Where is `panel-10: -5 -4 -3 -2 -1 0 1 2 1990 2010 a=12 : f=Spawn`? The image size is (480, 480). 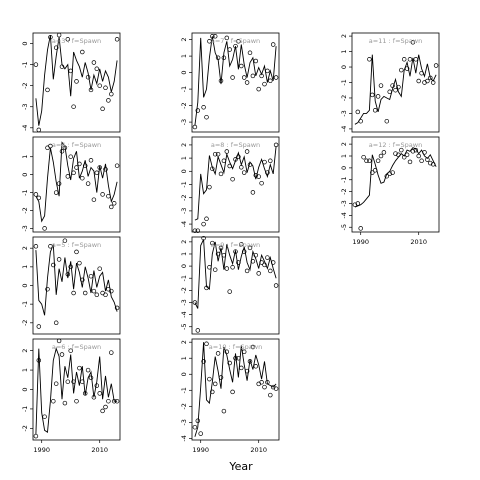
panel-10: -5 -4 -3 -2 -1 0 1 2 1990 2010 a=12 : f=Spawn is located at coordinates (390, 191).